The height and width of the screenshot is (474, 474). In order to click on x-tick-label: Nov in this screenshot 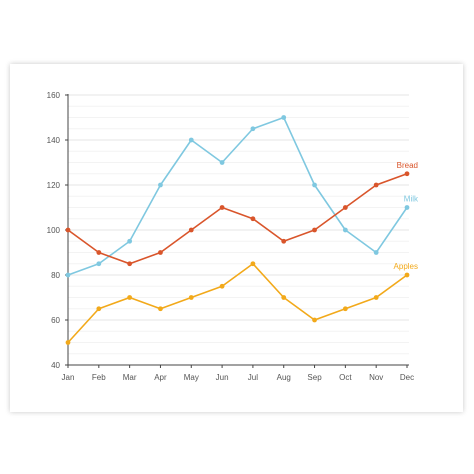, I will do `click(376, 377)`.